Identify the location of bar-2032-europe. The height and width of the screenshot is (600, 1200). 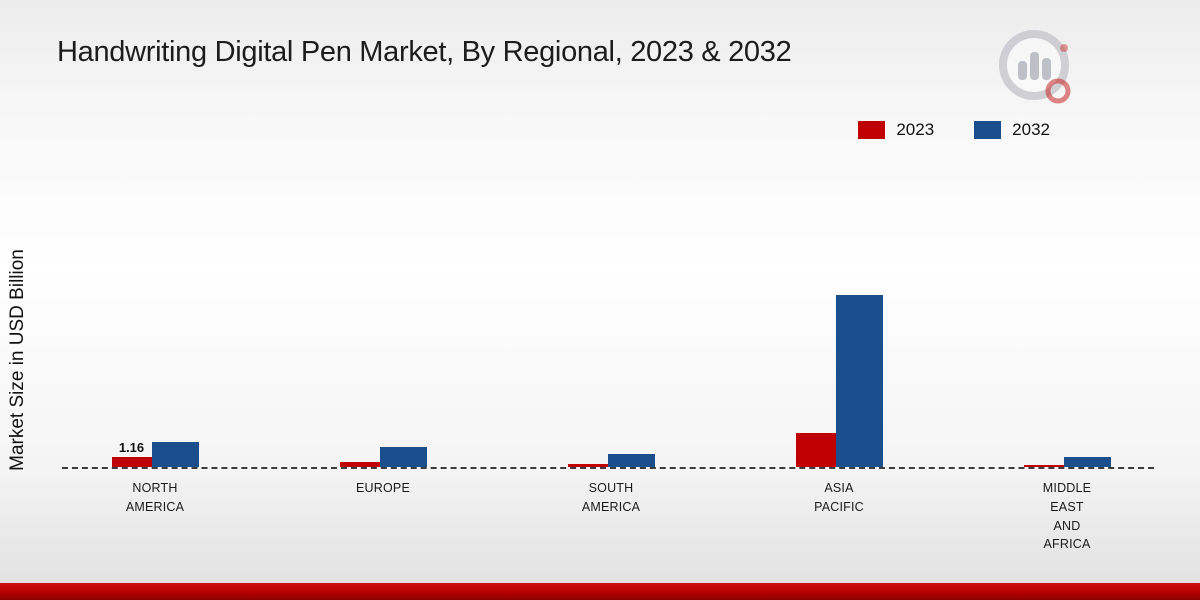
(403, 457).